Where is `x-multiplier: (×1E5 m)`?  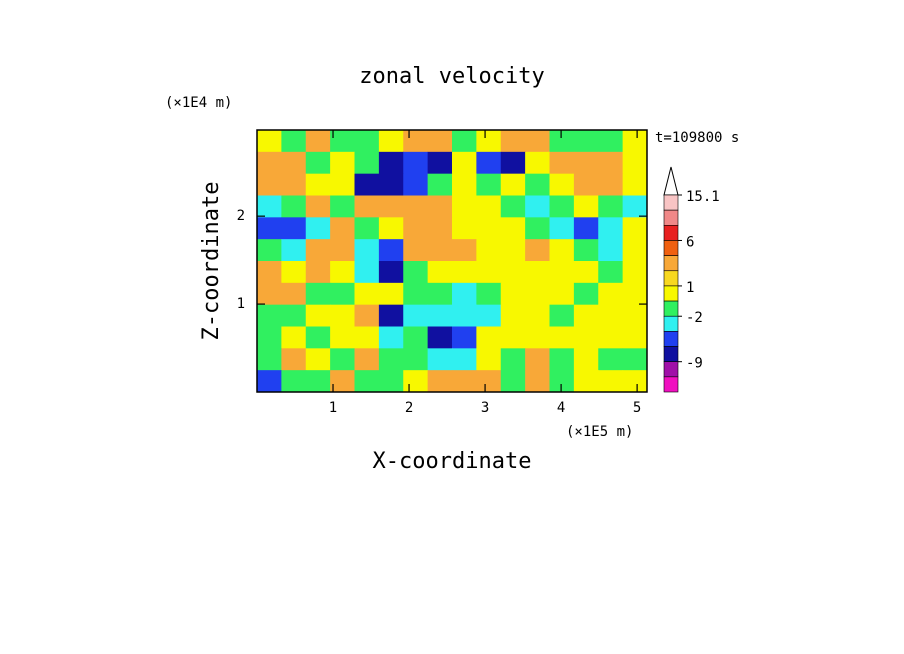
x-multiplier: (×1E5 m) is located at coordinates (599, 432).